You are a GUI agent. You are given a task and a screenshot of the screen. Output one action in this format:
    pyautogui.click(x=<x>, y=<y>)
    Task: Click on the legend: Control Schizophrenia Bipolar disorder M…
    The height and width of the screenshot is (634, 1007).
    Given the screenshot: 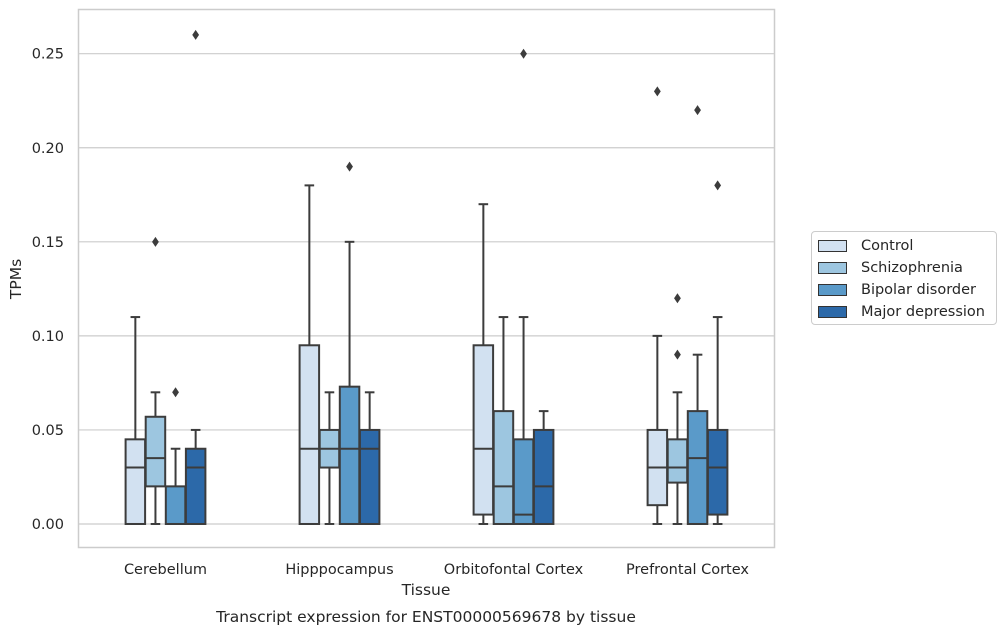 What is the action you would take?
    pyautogui.click(x=904, y=278)
    